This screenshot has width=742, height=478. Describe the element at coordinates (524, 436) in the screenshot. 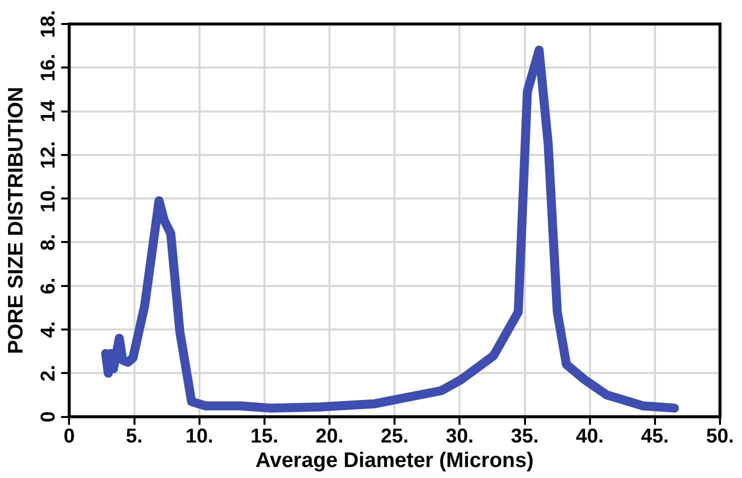

I see `x-tick-label: 35.` at that location.